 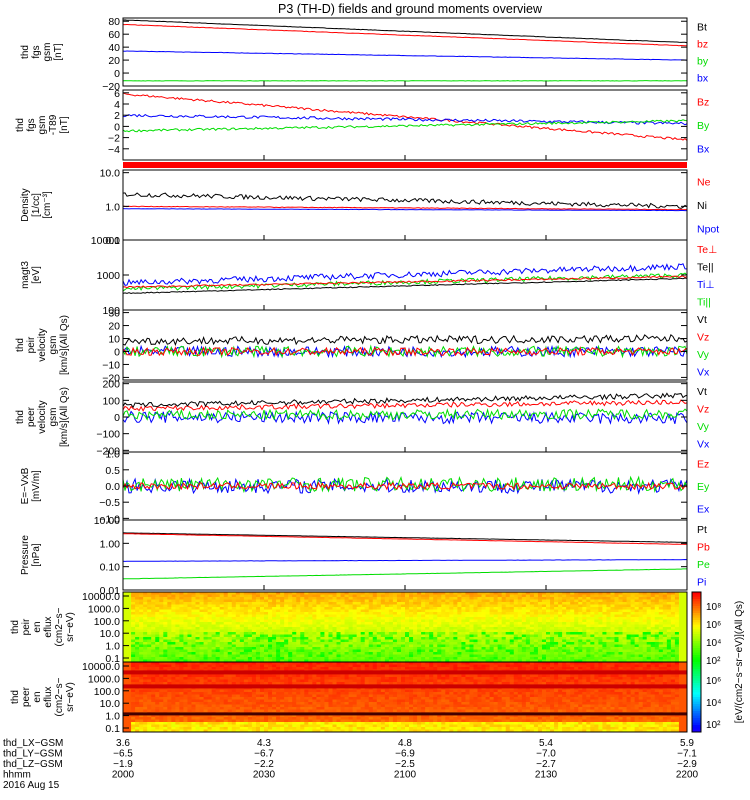 I want to click on y-tick-label: 10.0, so click(x=110, y=174).